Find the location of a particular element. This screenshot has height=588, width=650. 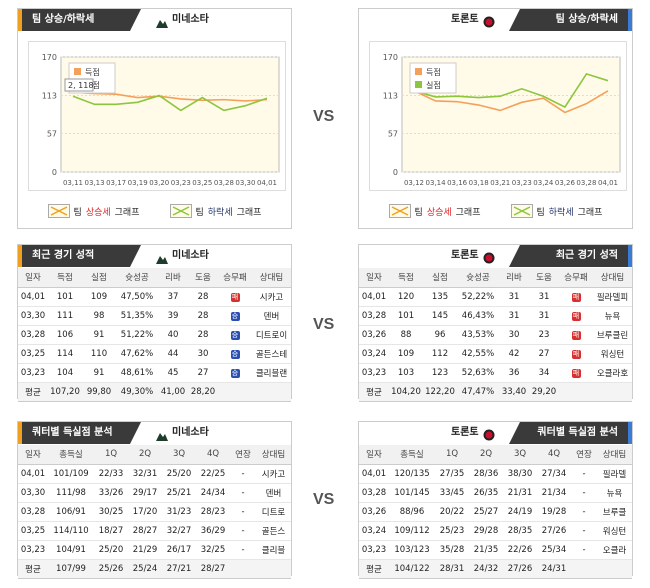

y-tick-label: 57 is located at coordinates (52, 133).